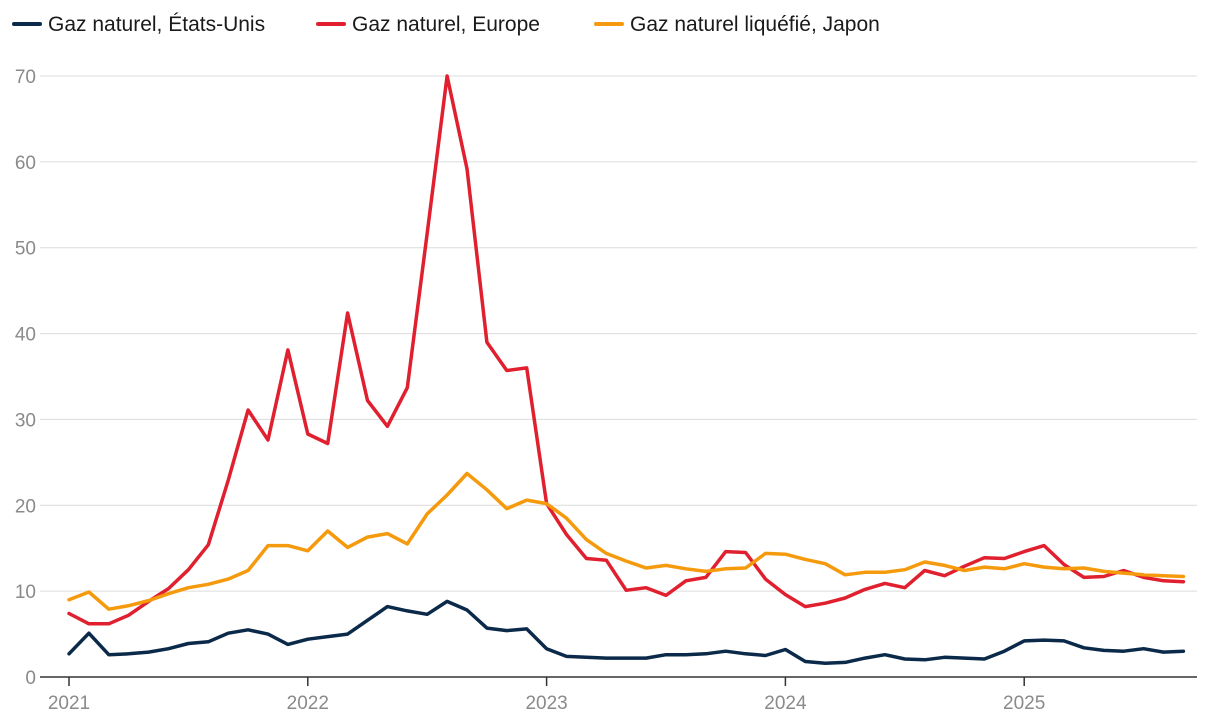 The image size is (1220, 722). I want to click on y-tick-label: 50, so click(25, 249).